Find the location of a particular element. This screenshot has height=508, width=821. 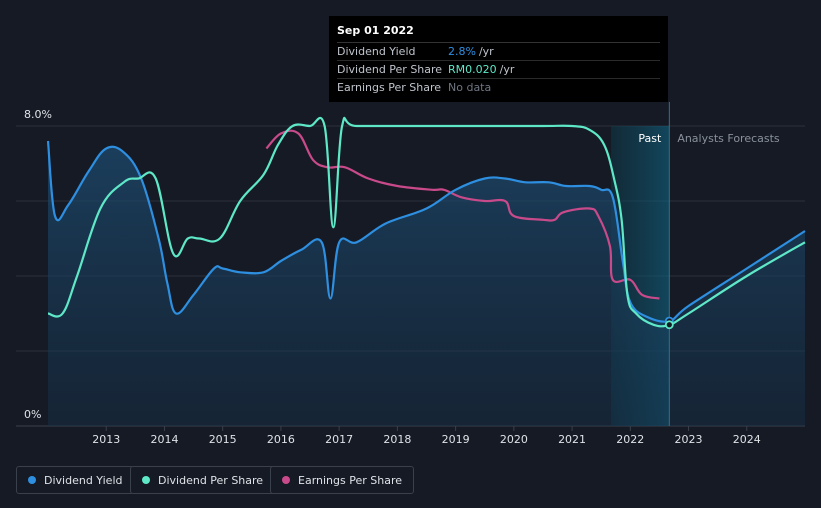

legend-label: Dividend Per Share is located at coordinates (211, 480).